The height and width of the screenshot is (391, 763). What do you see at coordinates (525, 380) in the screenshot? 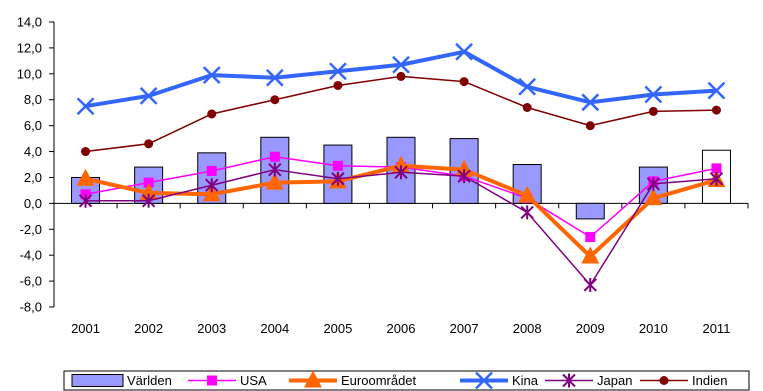
I see `legend-label: Kina` at bounding box center [525, 380].